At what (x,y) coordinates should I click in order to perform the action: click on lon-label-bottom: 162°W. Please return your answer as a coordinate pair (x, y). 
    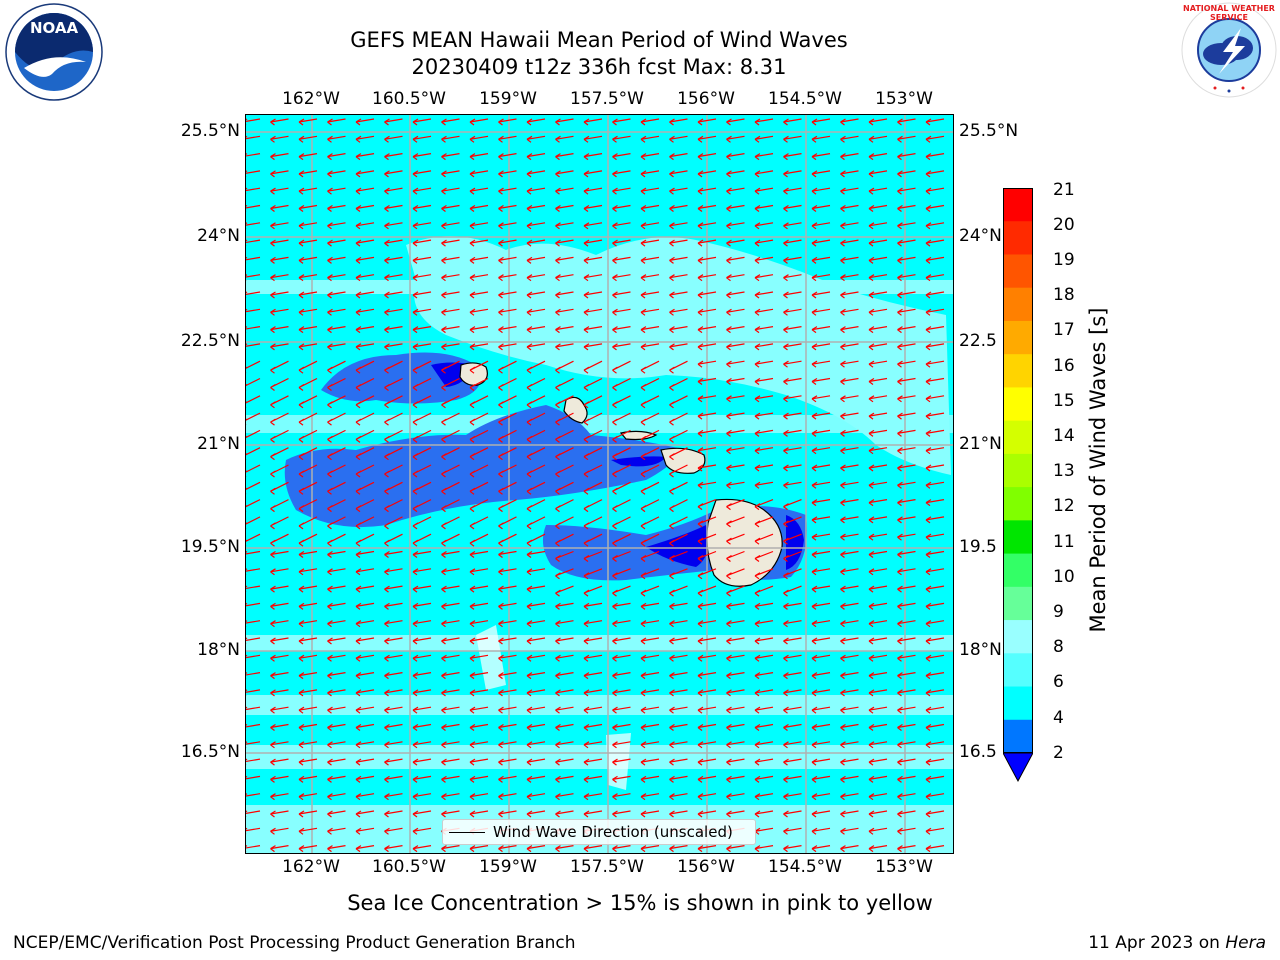
    Looking at the image, I should click on (311, 867).